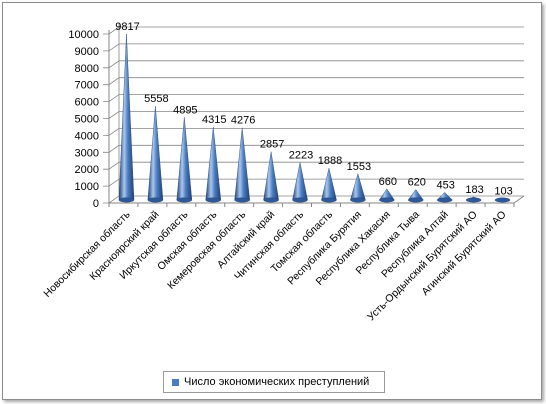 Image resolution: width=546 pixels, height=404 pixels. What do you see at coordinates (96, 204) in the screenshot?
I see `y-tick-label: 0` at bounding box center [96, 204].